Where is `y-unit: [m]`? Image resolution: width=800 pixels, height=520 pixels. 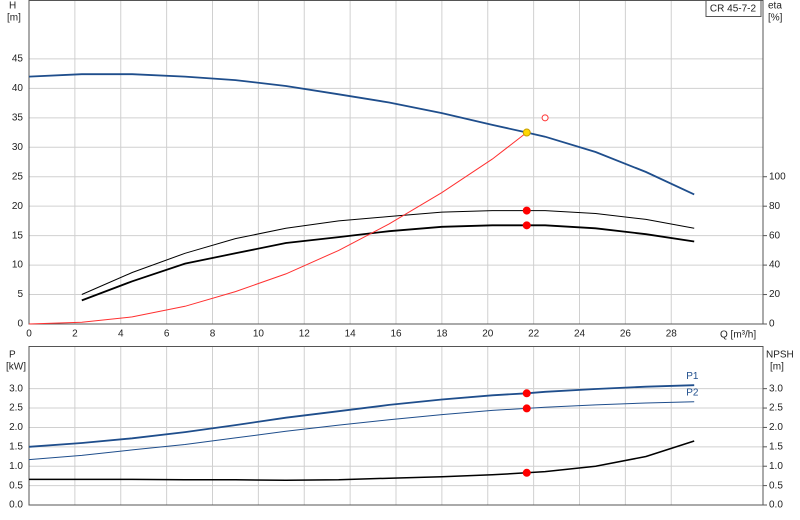
y-unit: [m] is located at coordinates (14, 18).